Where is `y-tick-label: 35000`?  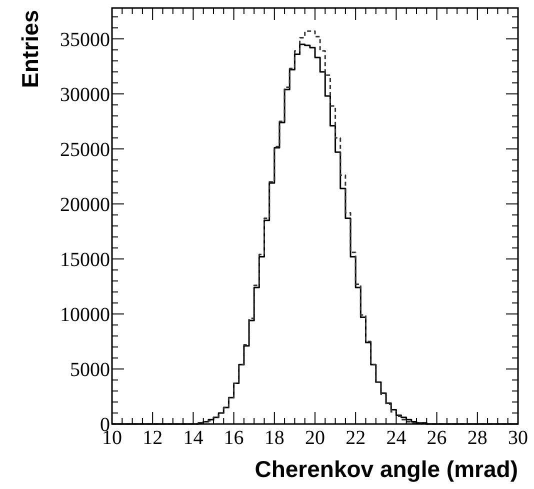 y-tick-label: 35000 is located at coordinates (85, 39).